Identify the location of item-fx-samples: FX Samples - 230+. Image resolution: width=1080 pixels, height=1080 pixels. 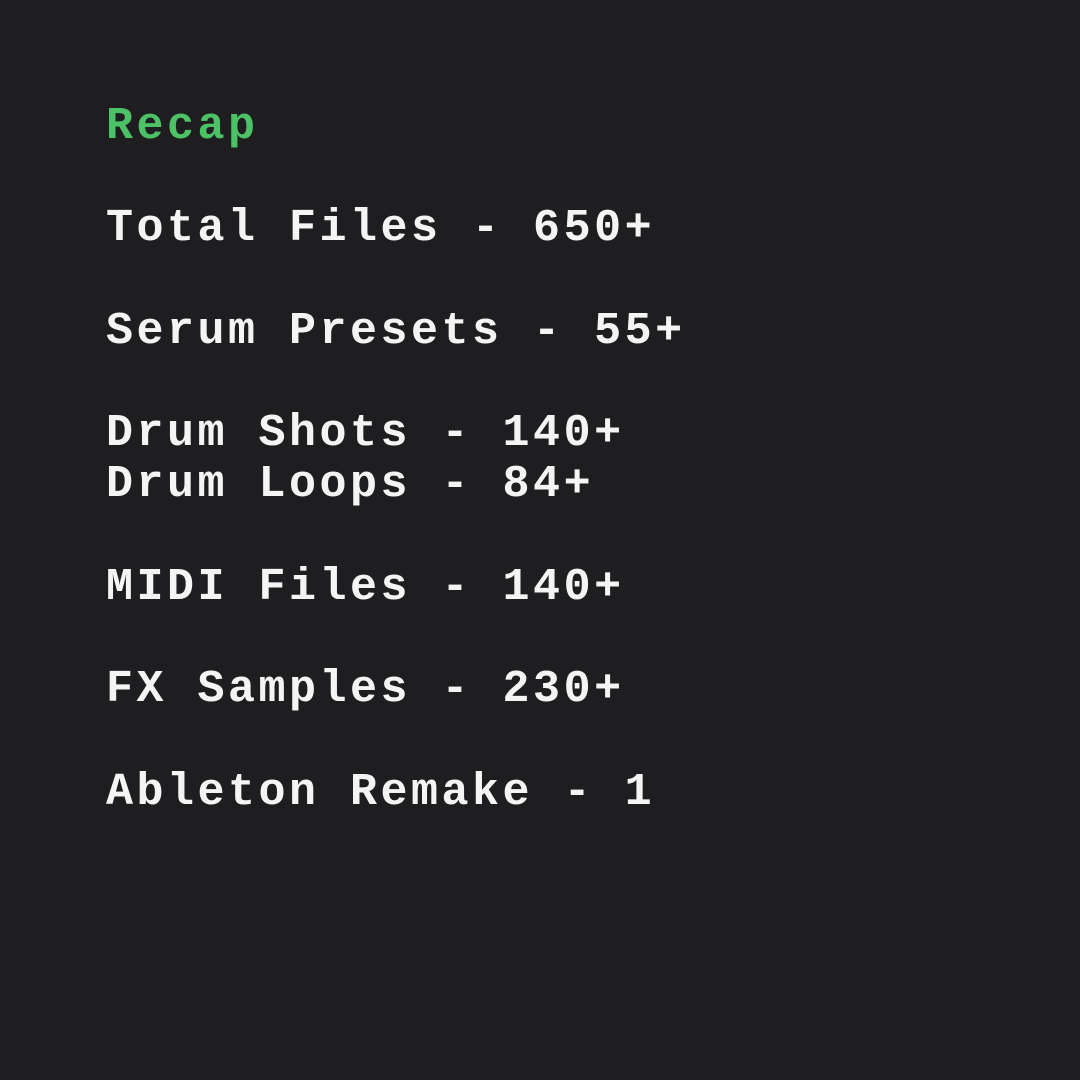
(365, 690).